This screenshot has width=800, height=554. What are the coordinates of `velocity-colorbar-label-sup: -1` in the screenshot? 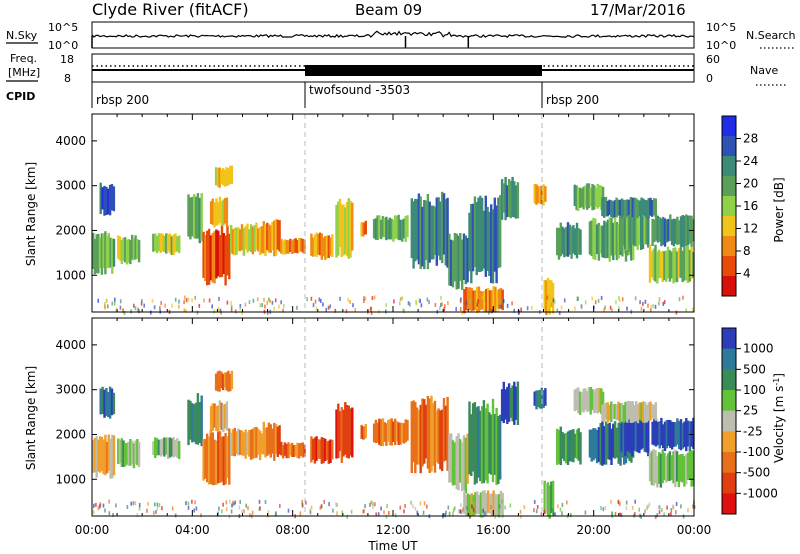 It's located at (776, 382).